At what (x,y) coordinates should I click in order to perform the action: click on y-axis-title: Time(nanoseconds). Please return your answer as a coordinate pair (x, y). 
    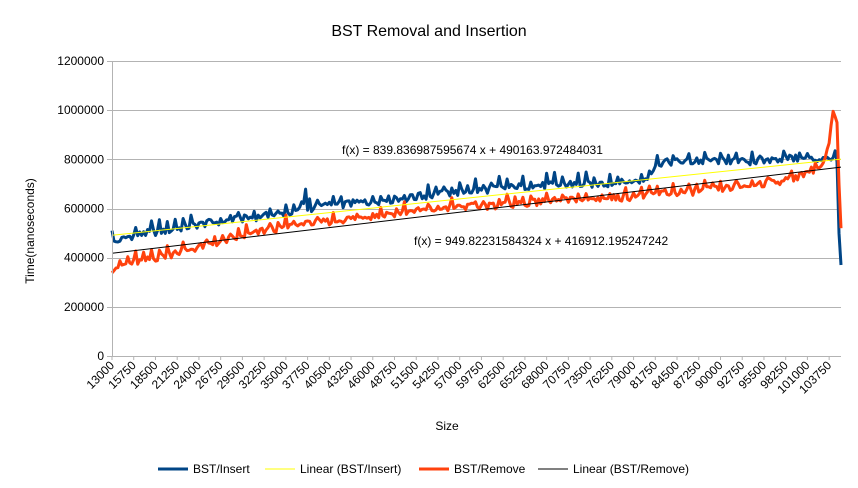
    Looking at the image, I should click on (30, 231).